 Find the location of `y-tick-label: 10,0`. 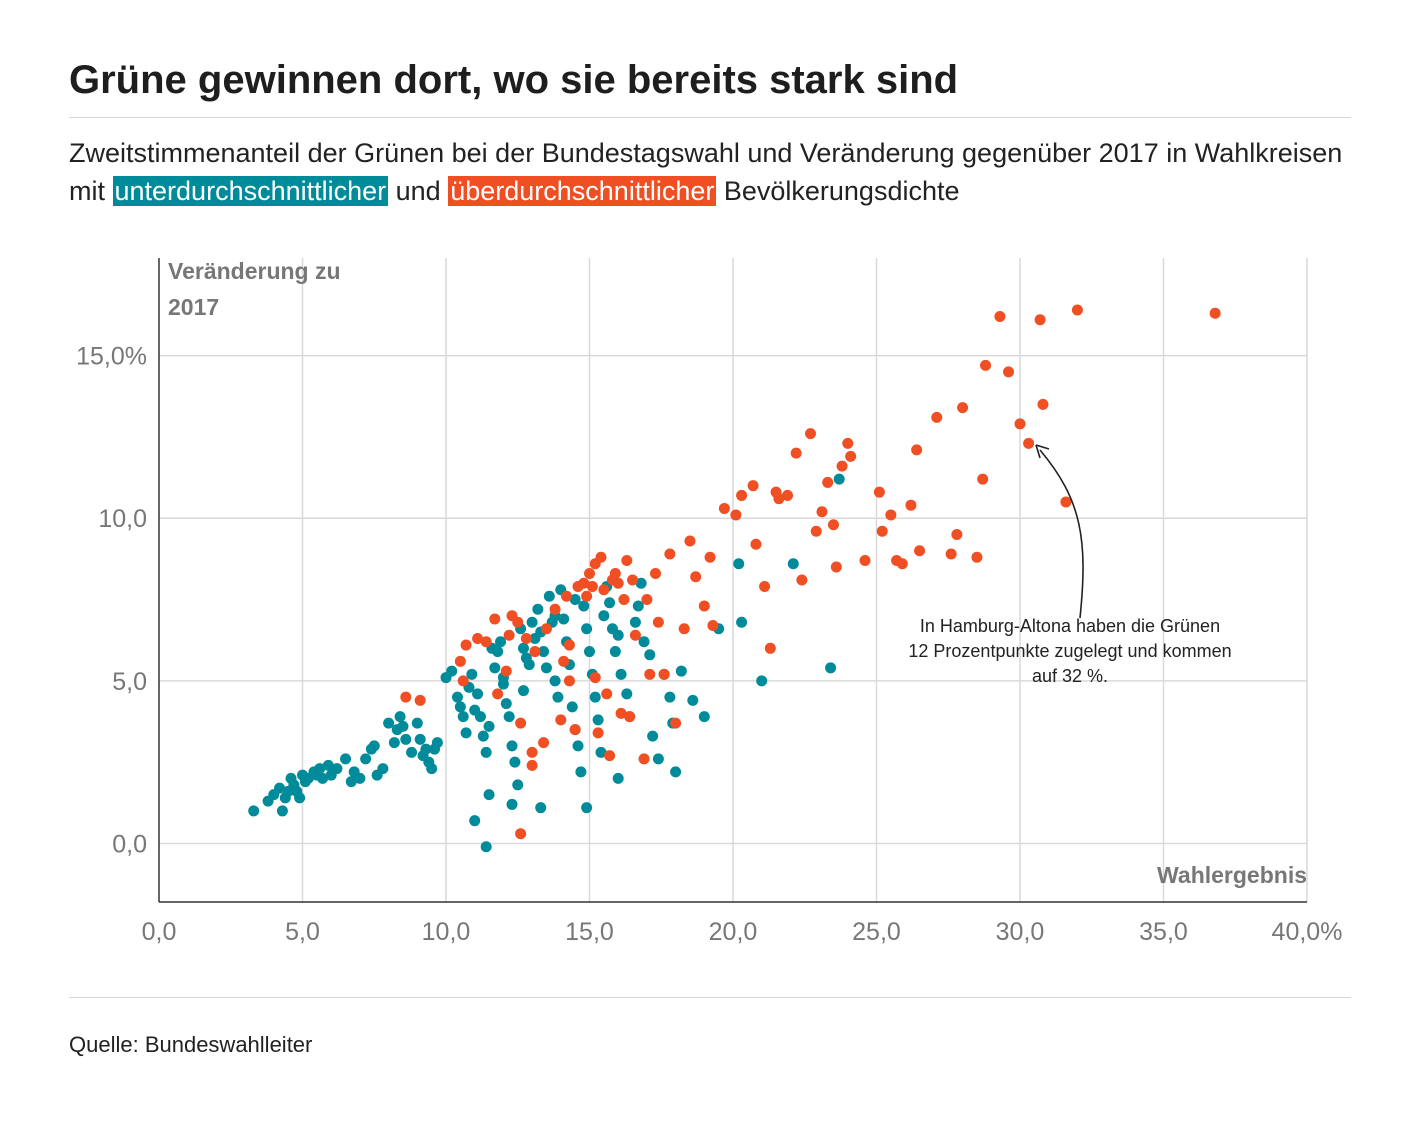

y-tick-label: 10,0 is located at coordinates (122, 519).